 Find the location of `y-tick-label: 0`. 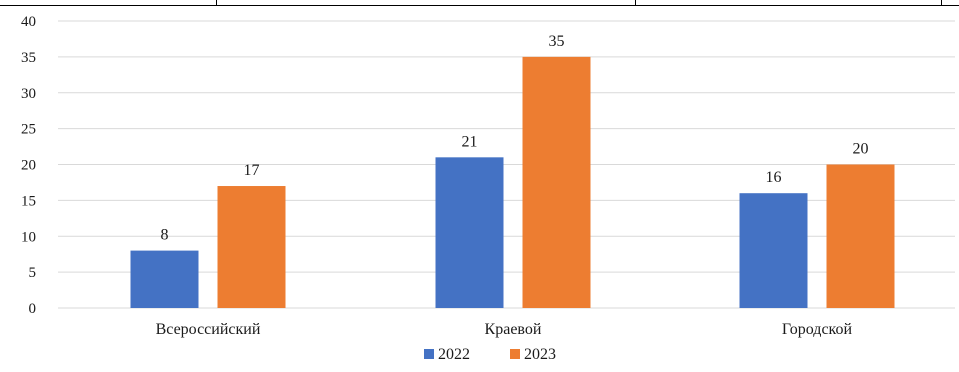

y-tick-label: 0 is located at coordinates (33, 309).